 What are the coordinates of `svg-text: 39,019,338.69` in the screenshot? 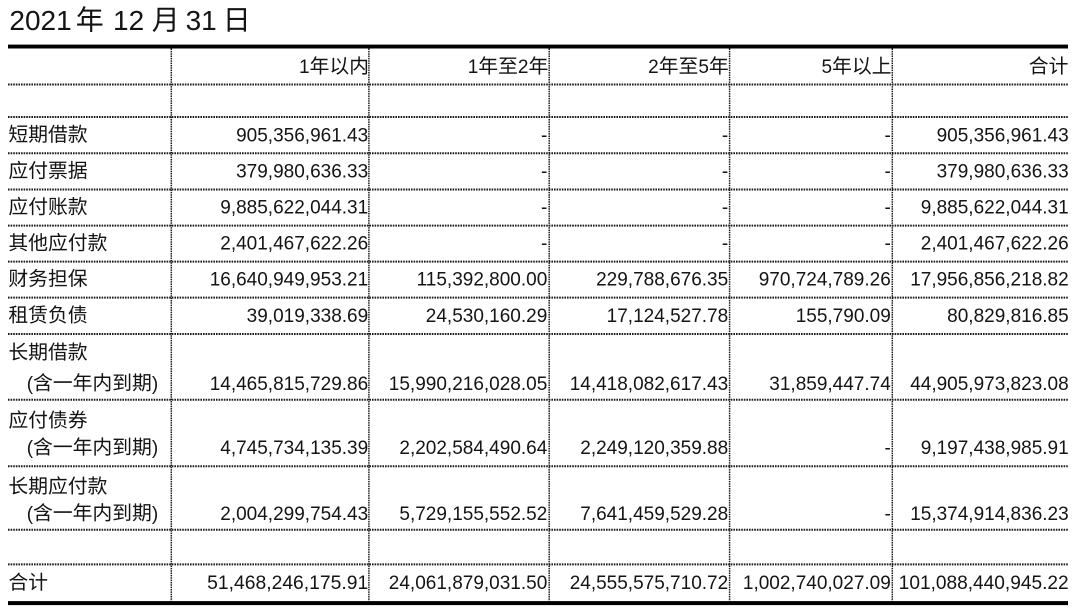 It's located at (308, 316).